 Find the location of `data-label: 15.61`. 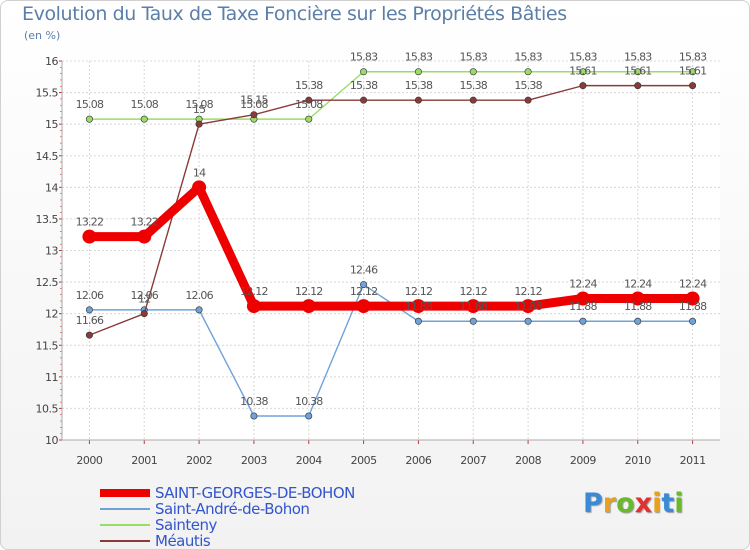

data-label: 15.61 is located at coordinates (693, 71).